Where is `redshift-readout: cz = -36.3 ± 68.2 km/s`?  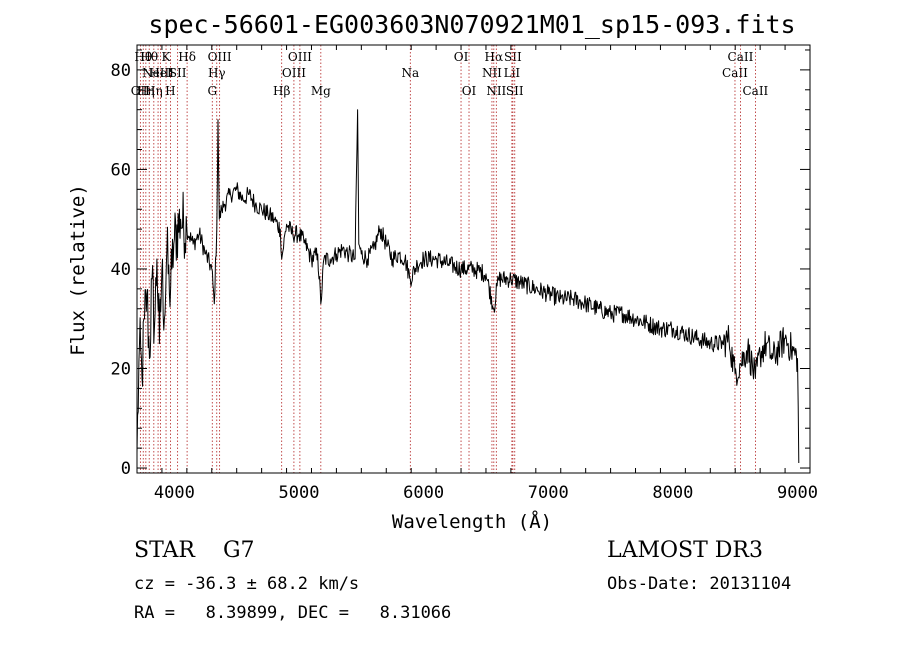
redshift-readout: cz = -36.3 ± 68.2 km/s is located at coordinates (247, 584).